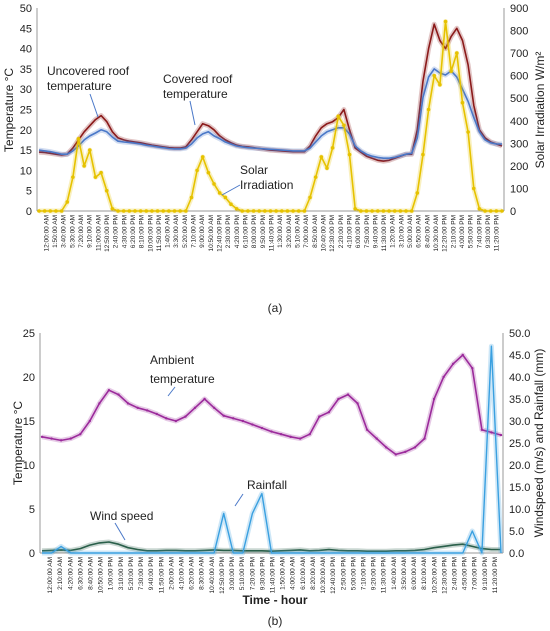 The image size is (550, 631). Describe the element at coordinates (434, 575) in the screenshot. I see `x-tick-label: 10:20:00 AM` at that location.